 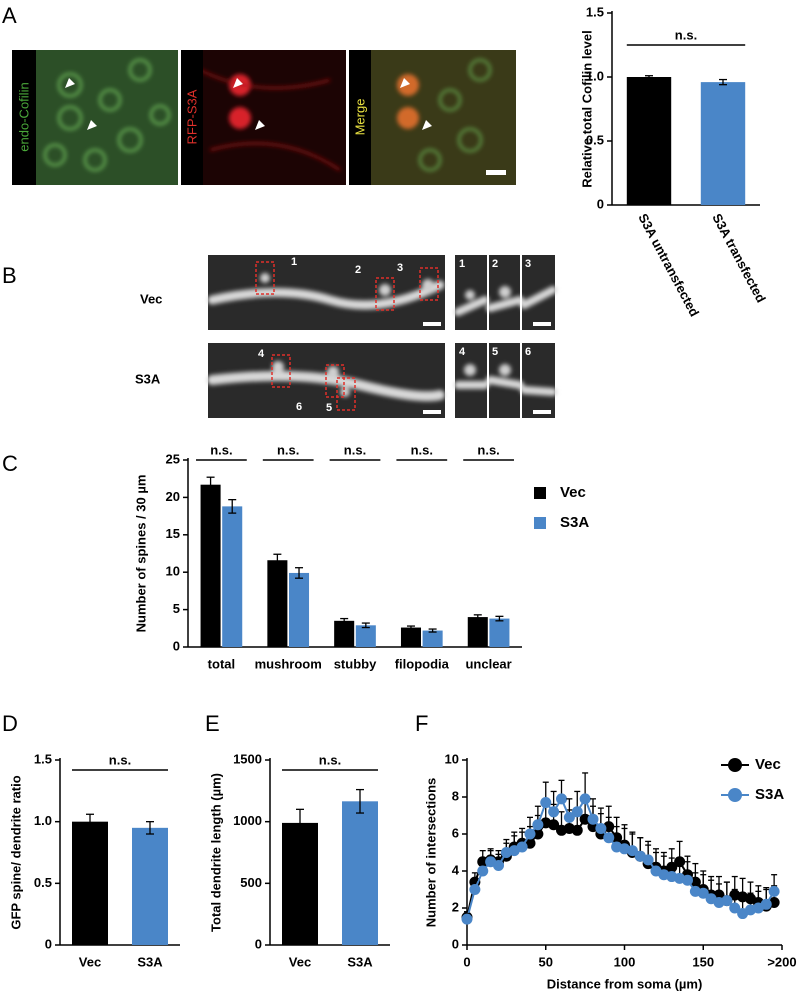 What do you see at coordinates (247, 758) in the screenshot?
I see `y-tick-label: 1500` at bounding box center [247, 758].